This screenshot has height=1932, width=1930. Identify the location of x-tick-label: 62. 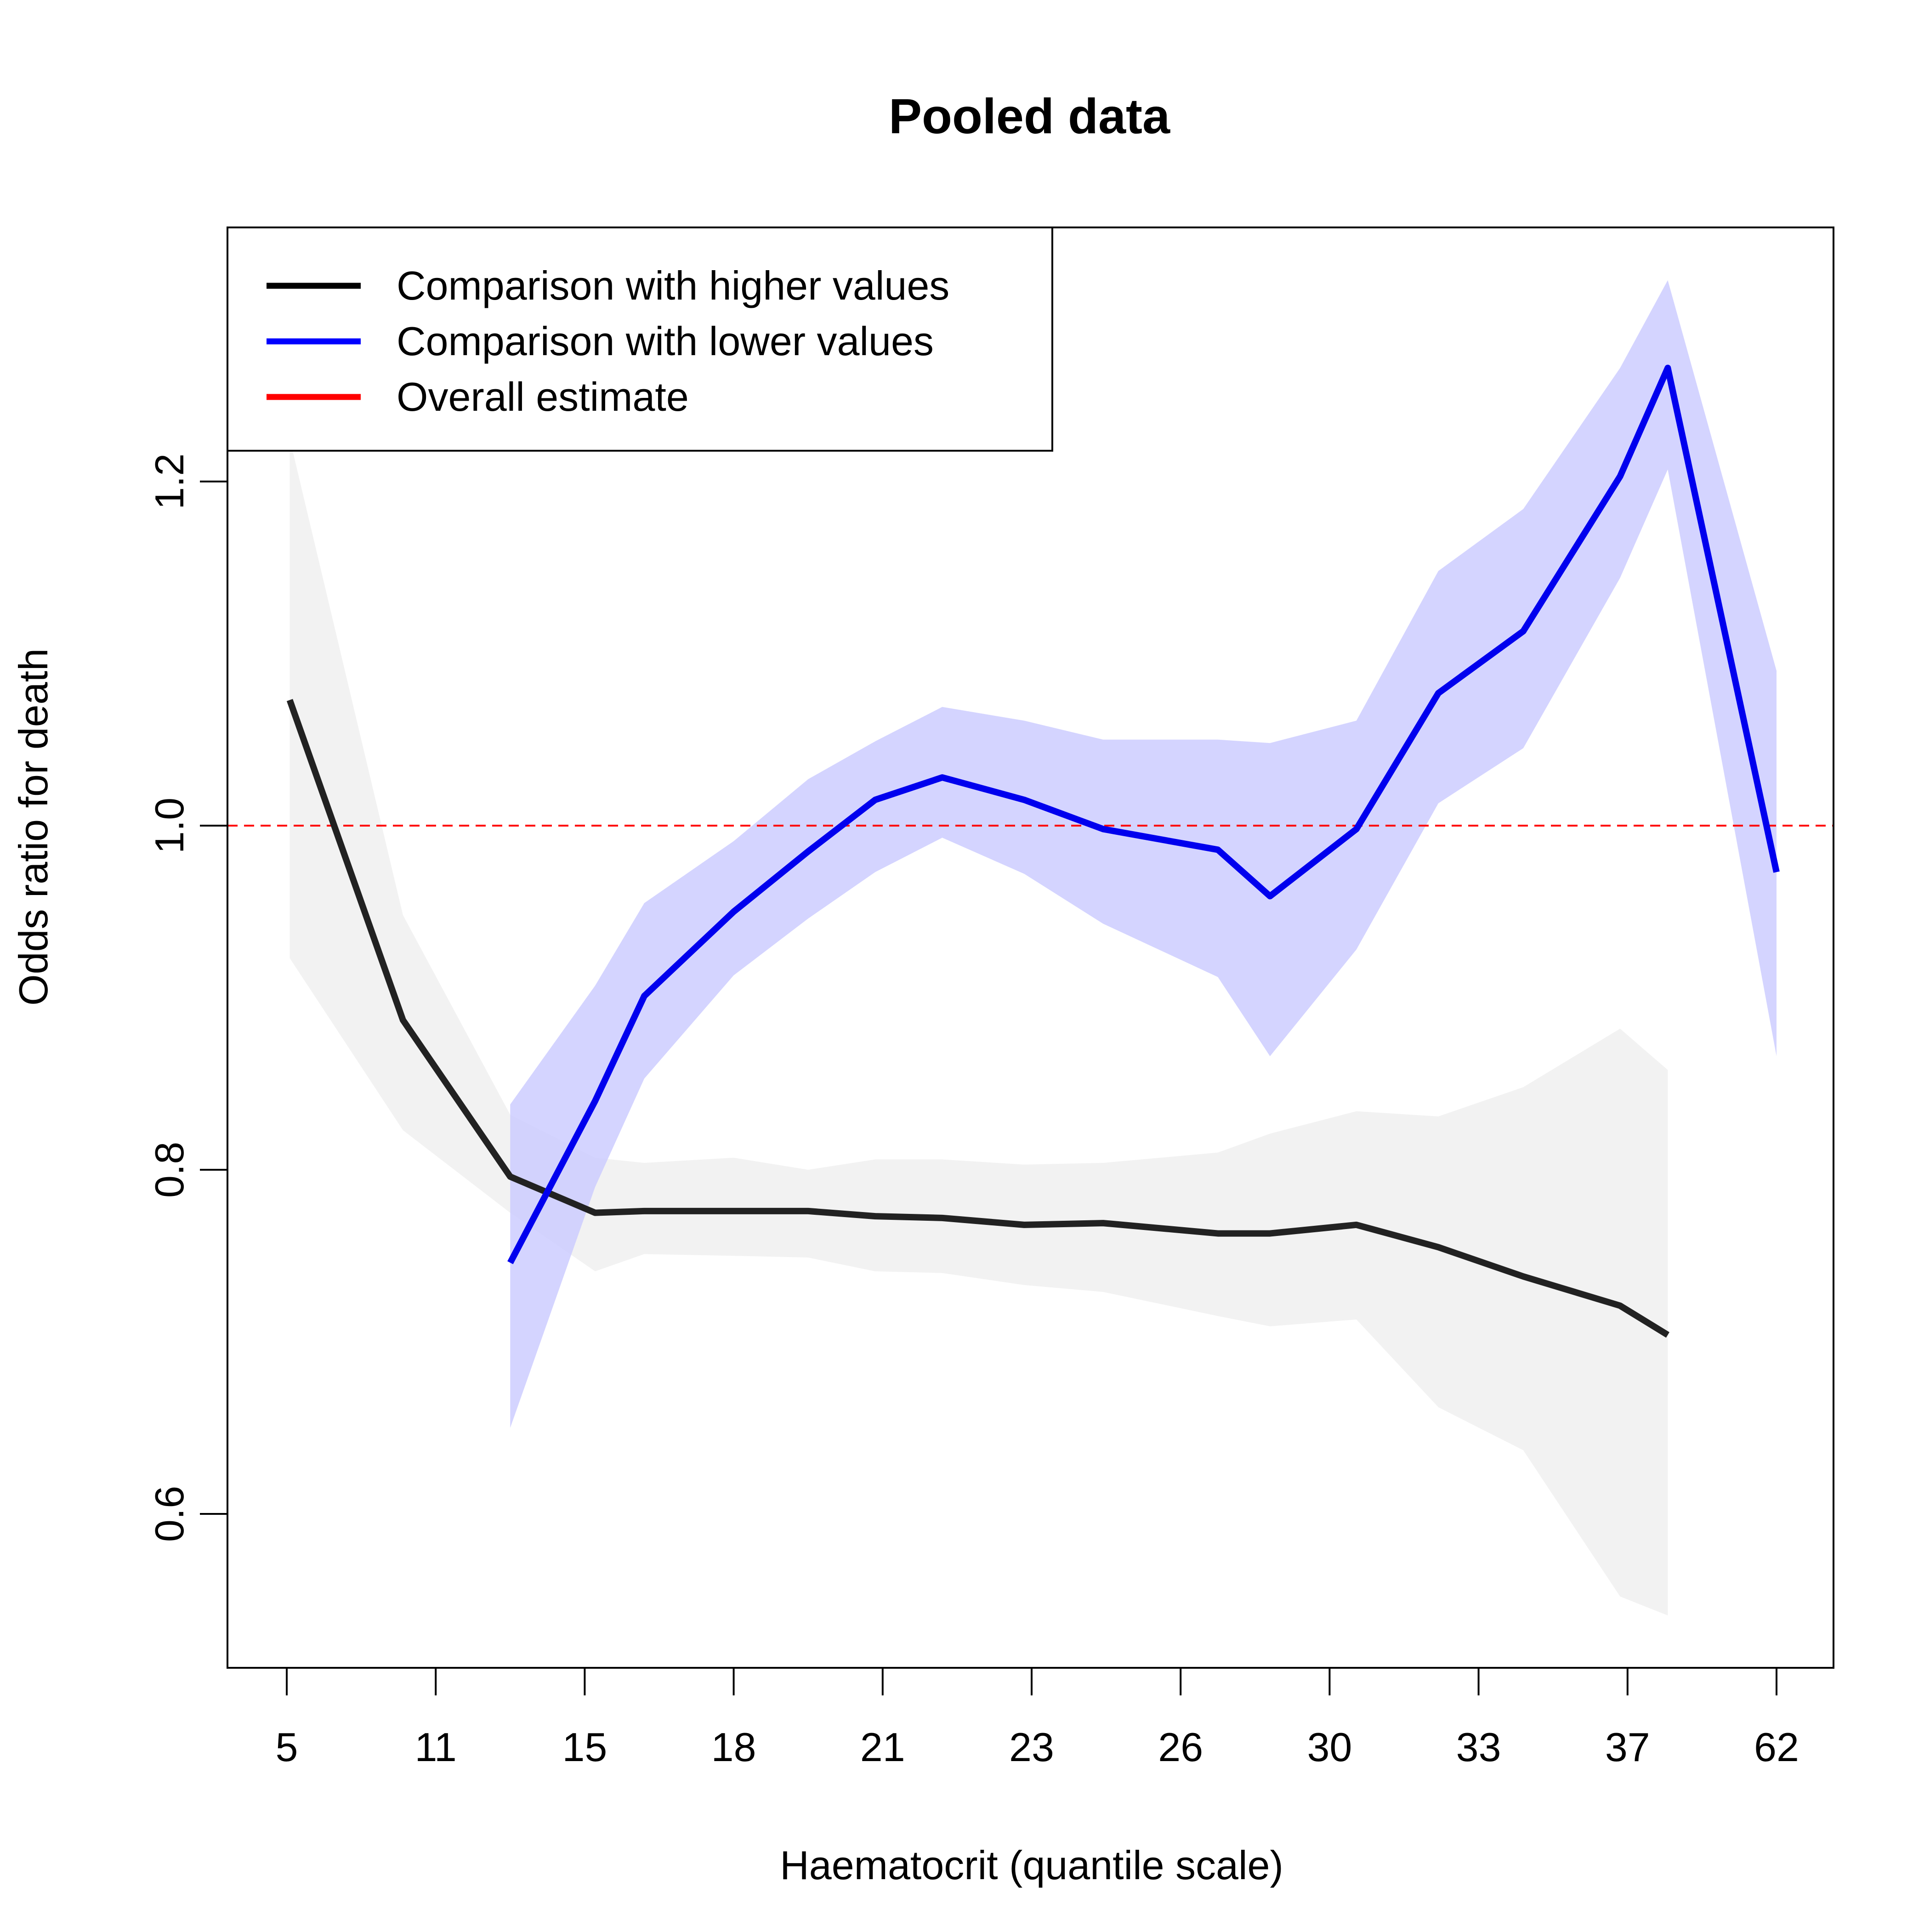
(1777, 1747).